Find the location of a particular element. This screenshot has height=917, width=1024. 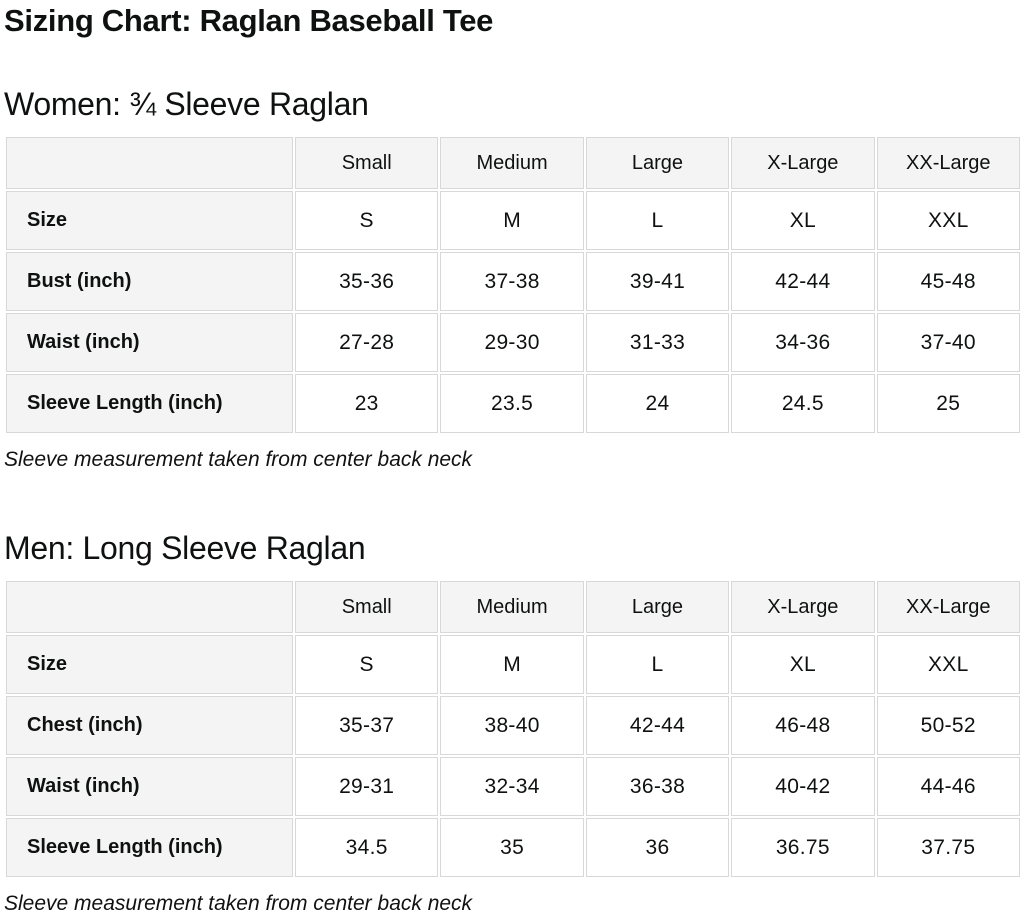

table-row: Waist (inch) 29-31 32-34 36-38 40-42 44-46 is located at coordinates (513, 786).